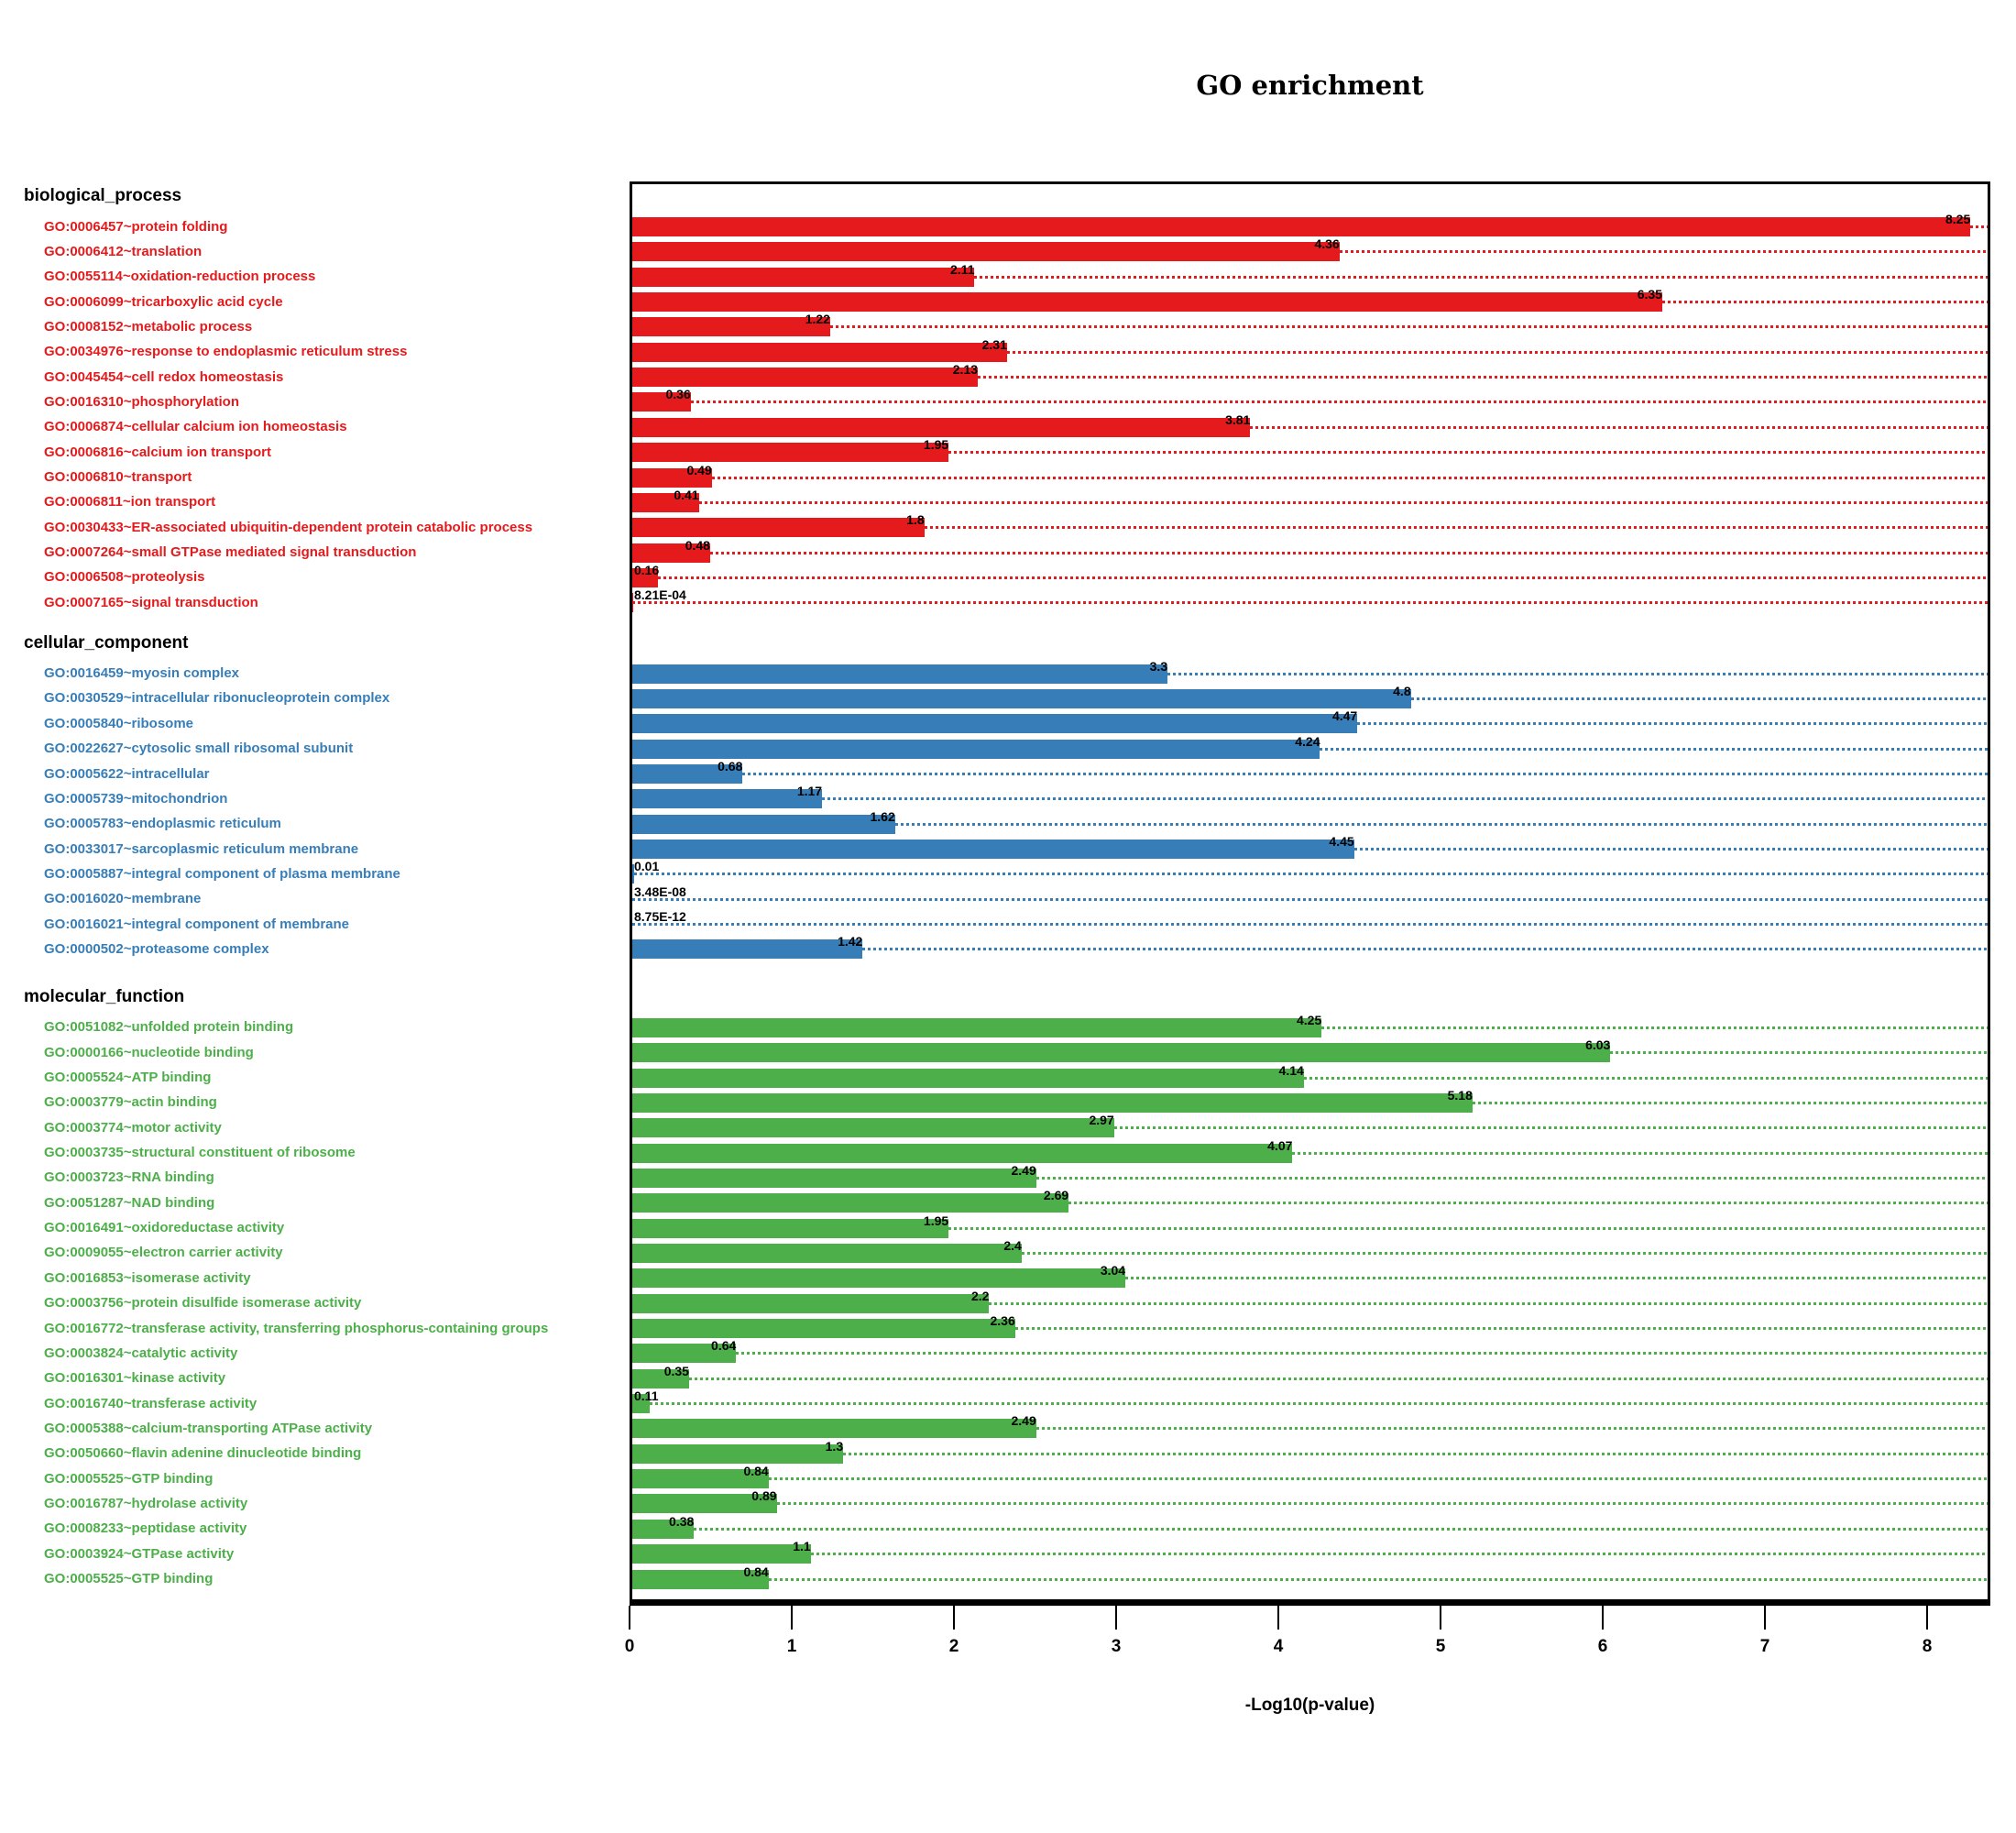 This screenshot has width=2016, height=1833. Describe the element at coordinates (817, 319) in the screenshot. I see `value-label: 1.22` at that location.